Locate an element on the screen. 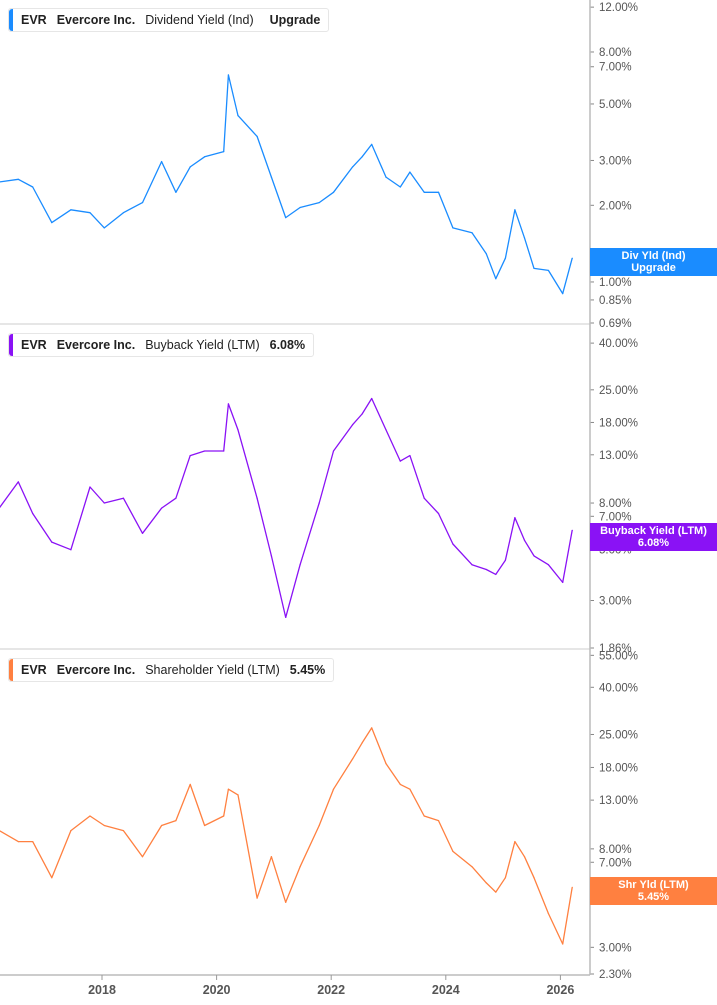 This screenshot has height=1005, width=717. x-tick-label: 2020 is located at coordinates (217, 990).